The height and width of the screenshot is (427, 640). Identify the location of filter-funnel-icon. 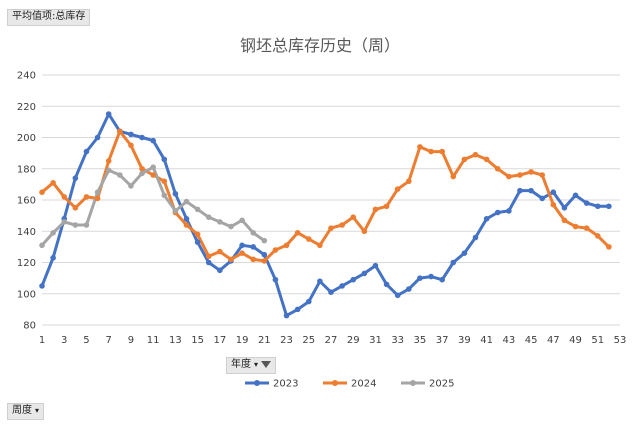
(266, 364).